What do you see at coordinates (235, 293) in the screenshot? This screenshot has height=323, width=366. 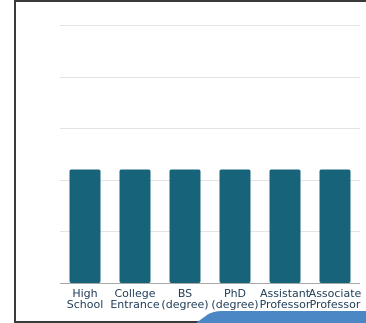 I see `x-tick-label: PhD` at bounding box center [235, 293].